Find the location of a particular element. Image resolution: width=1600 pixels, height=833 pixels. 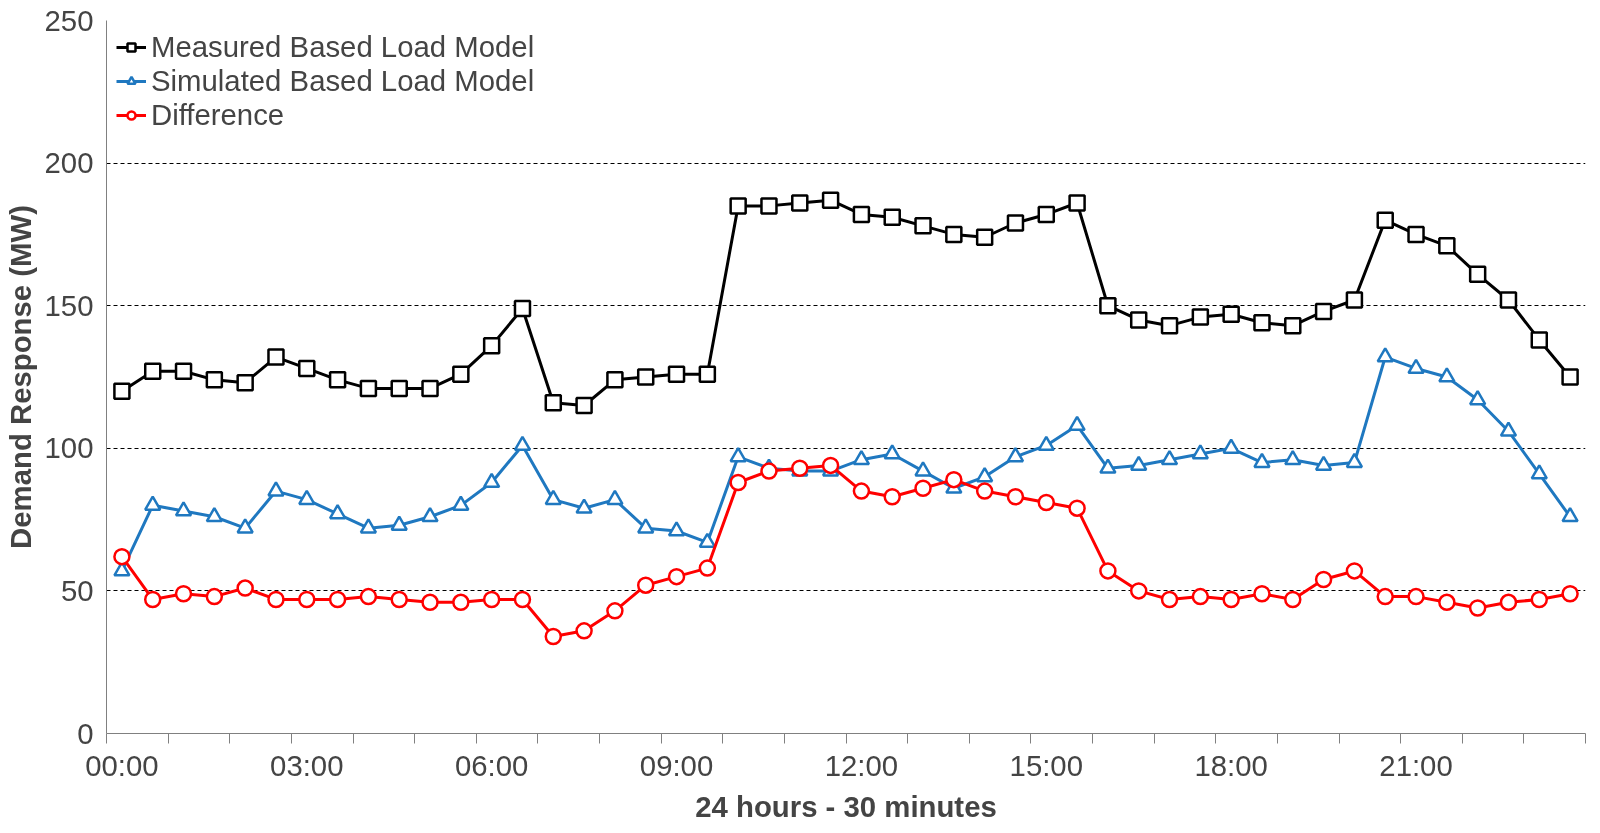

y-tick-label: 200 is located at coordinates (69, 163).